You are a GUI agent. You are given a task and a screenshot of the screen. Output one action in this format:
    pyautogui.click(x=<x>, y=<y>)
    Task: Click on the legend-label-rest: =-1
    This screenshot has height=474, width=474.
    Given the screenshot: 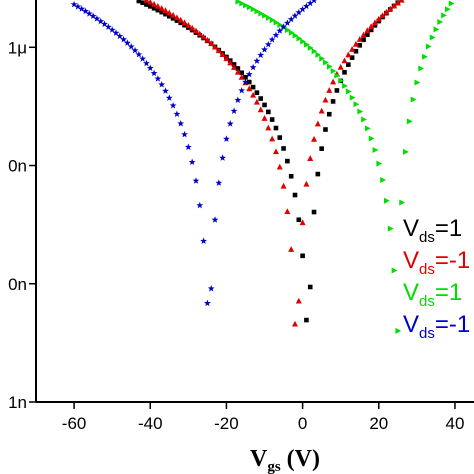 What is the action you would take?
    pyautogui.click(x=452, y=260)
    